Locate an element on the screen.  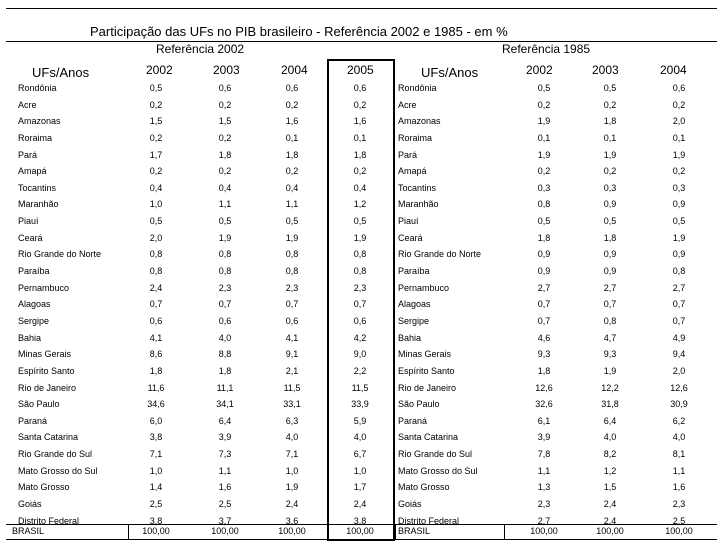
table-row: Amapá 0,2 0,2 0,2 0,2 Amapá 0,2 0,2 0,2 is located at coordinates (361, 171).